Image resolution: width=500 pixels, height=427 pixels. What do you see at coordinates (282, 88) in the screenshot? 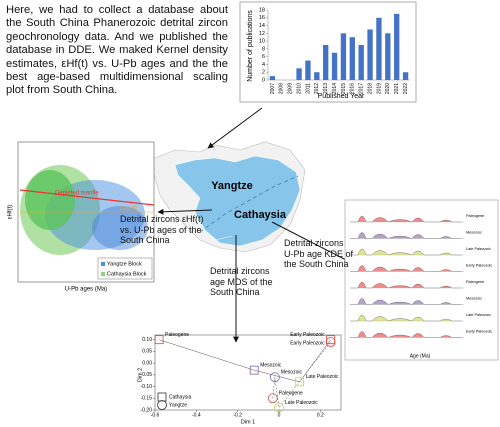
I see `x-tick-label: 2008` at bounding box center [282, 88].